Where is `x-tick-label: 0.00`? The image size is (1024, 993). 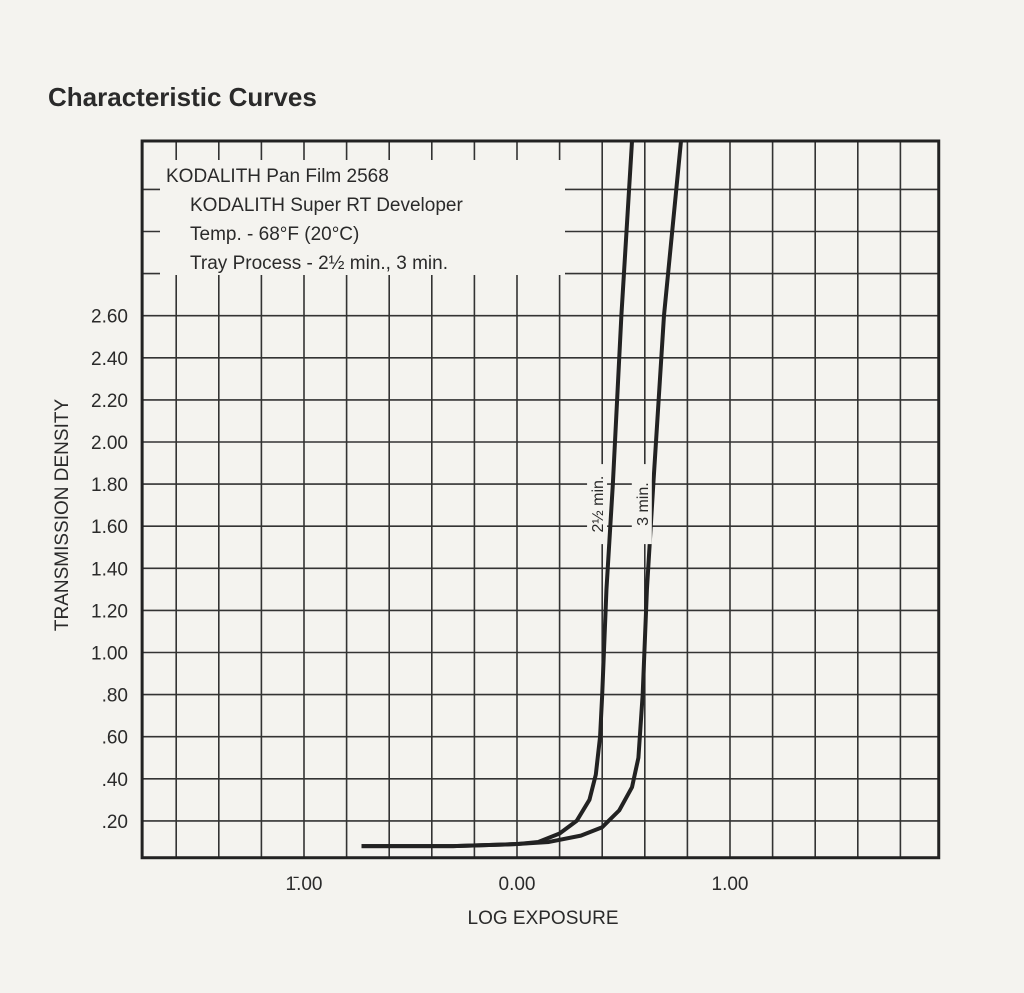
x-tick-label: 0.00 is located at coordinates (517, 884).